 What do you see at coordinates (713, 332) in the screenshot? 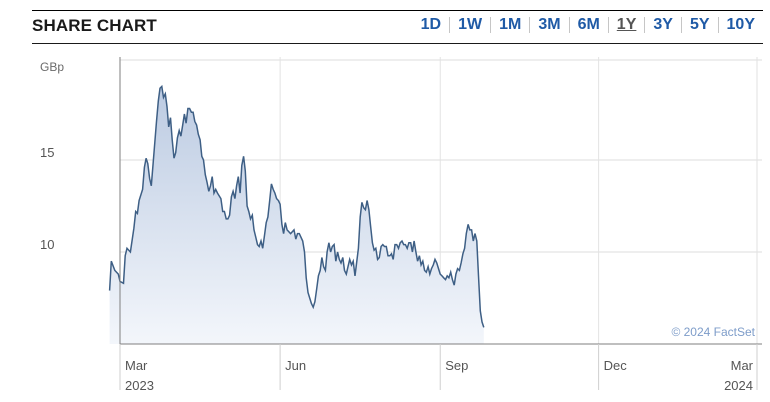
I see `copyright-credit: © 2024 FactSet` at bounding box center [713, 332].